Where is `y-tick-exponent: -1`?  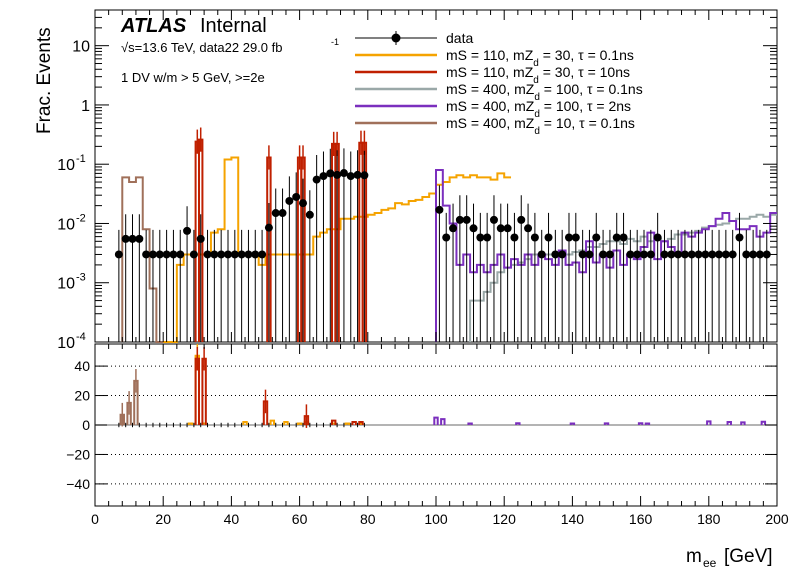
y-tick-exponent: -1 is located at coordinates (81, 159).